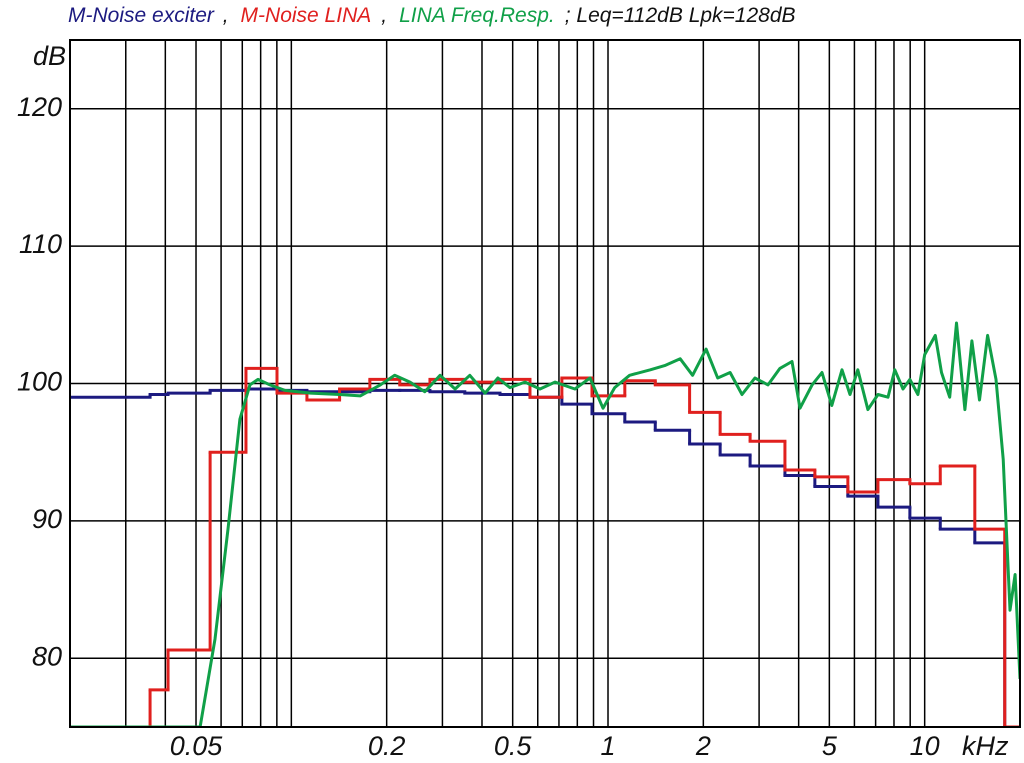 The image size is (1024, 763). I want to click on x-tick-label: 0.05, so click(197, 746).